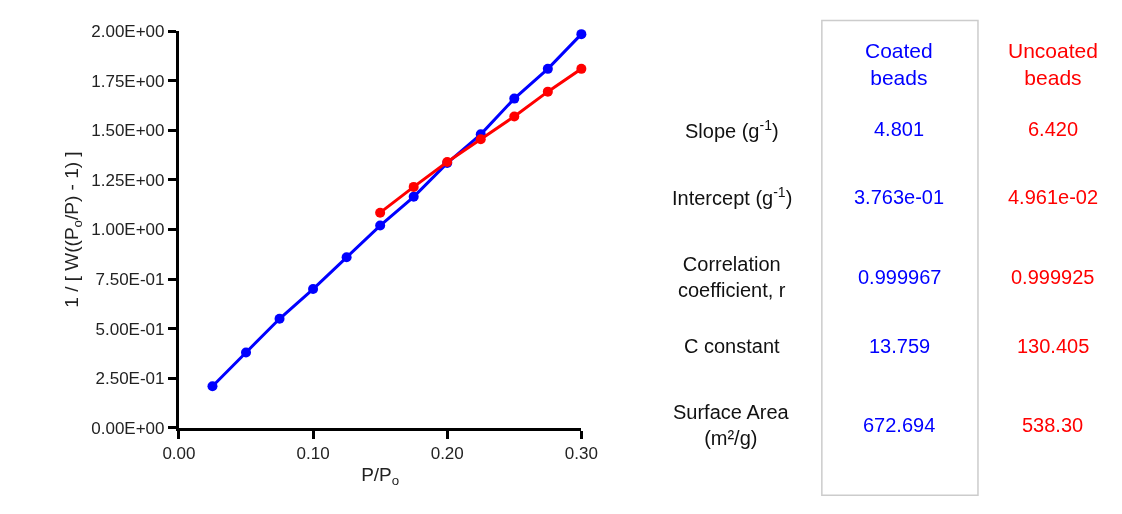 The image size is (1122, 514). Describe the element at coordinates (1053, 277) in the screenshot. I see `data-label: 0.999925` at that location.